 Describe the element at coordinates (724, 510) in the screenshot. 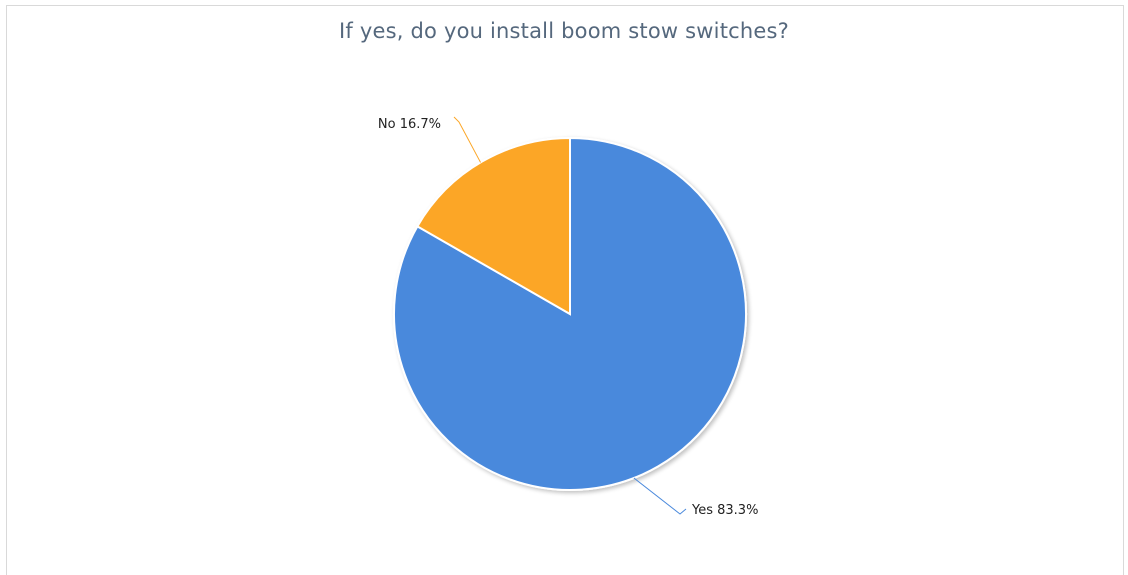

I see `data-label-yes: Yes 83.3%` at that location.